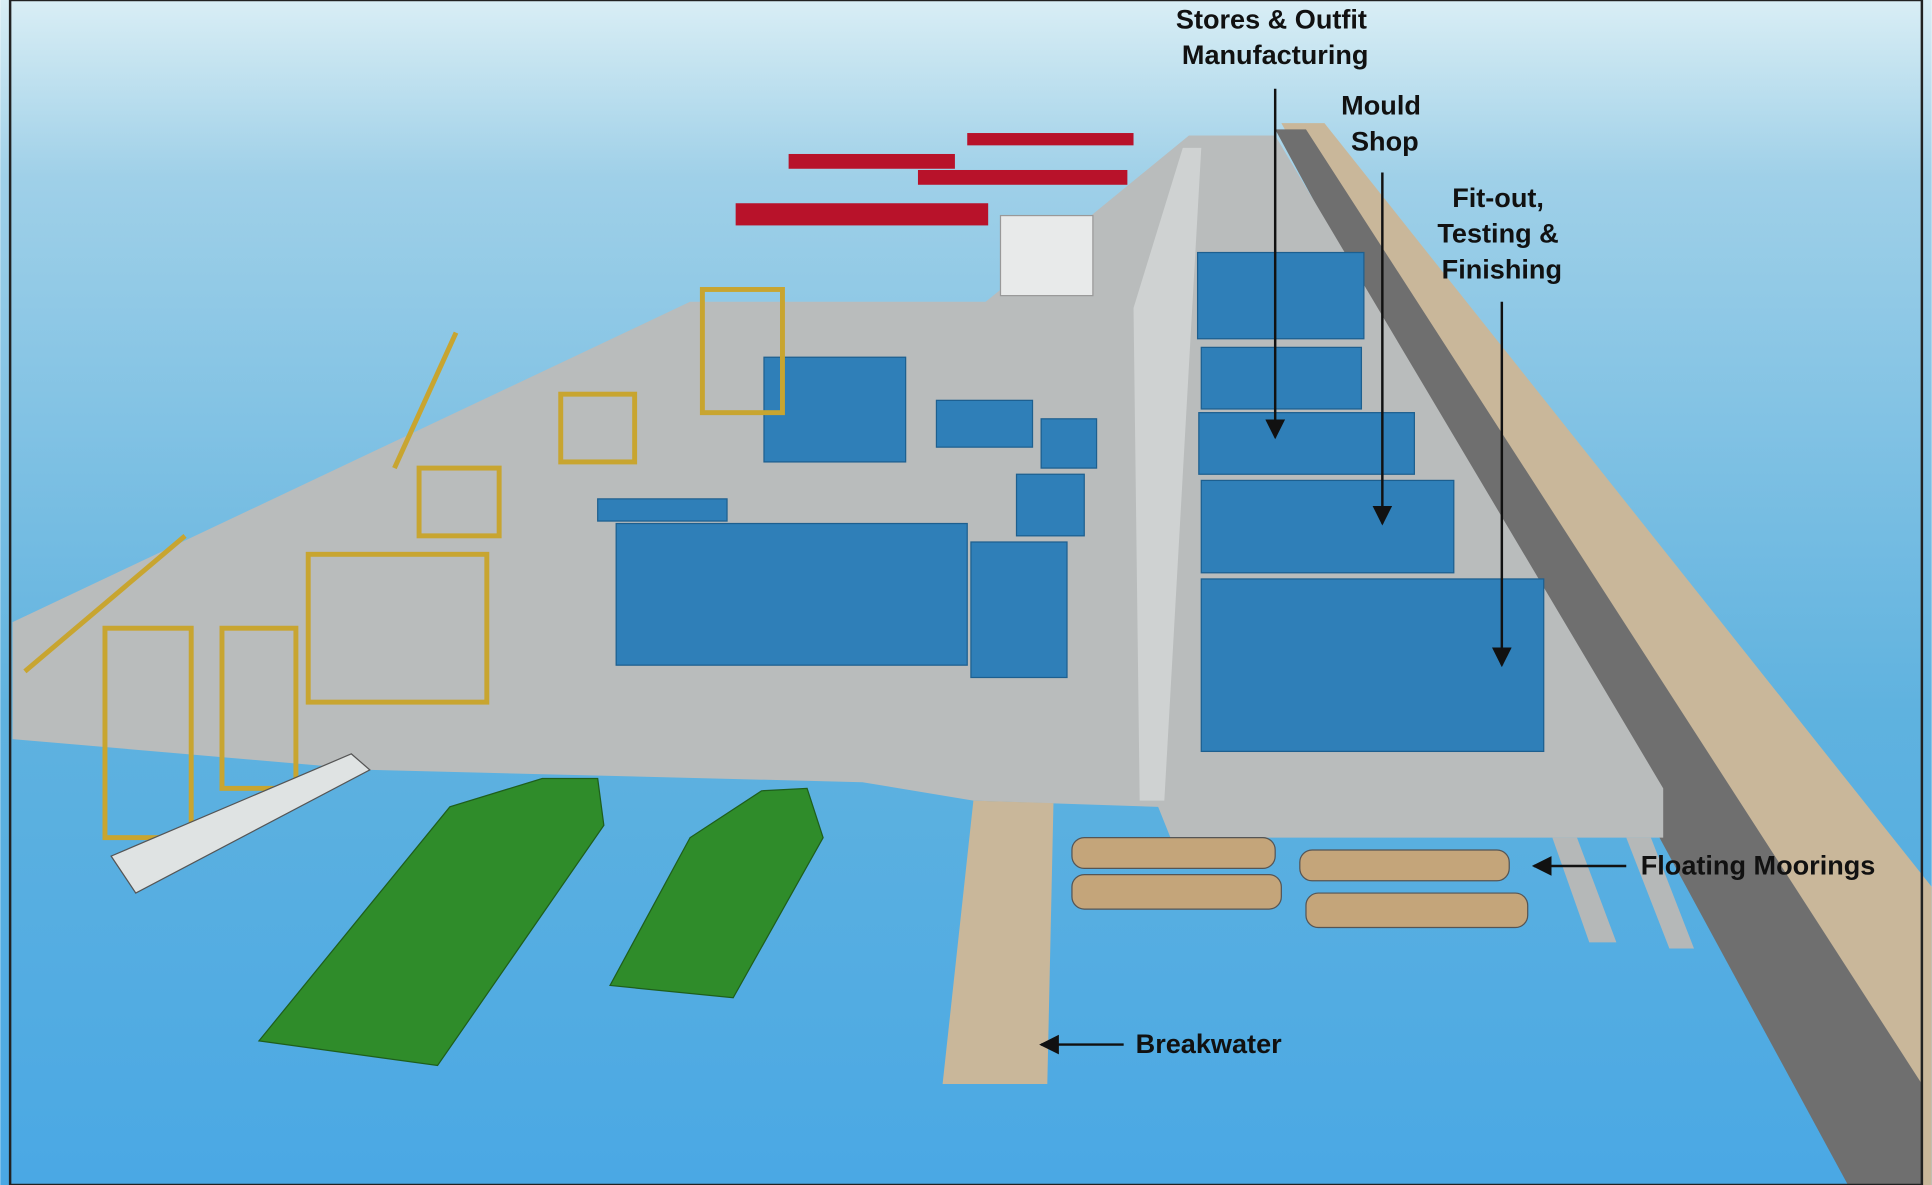 The height and width of the screenshot is (1185, 1932). Describe the element at coordinates (1498, 197) in the screenshot. I see `label-line: Fit-out,` at that location.